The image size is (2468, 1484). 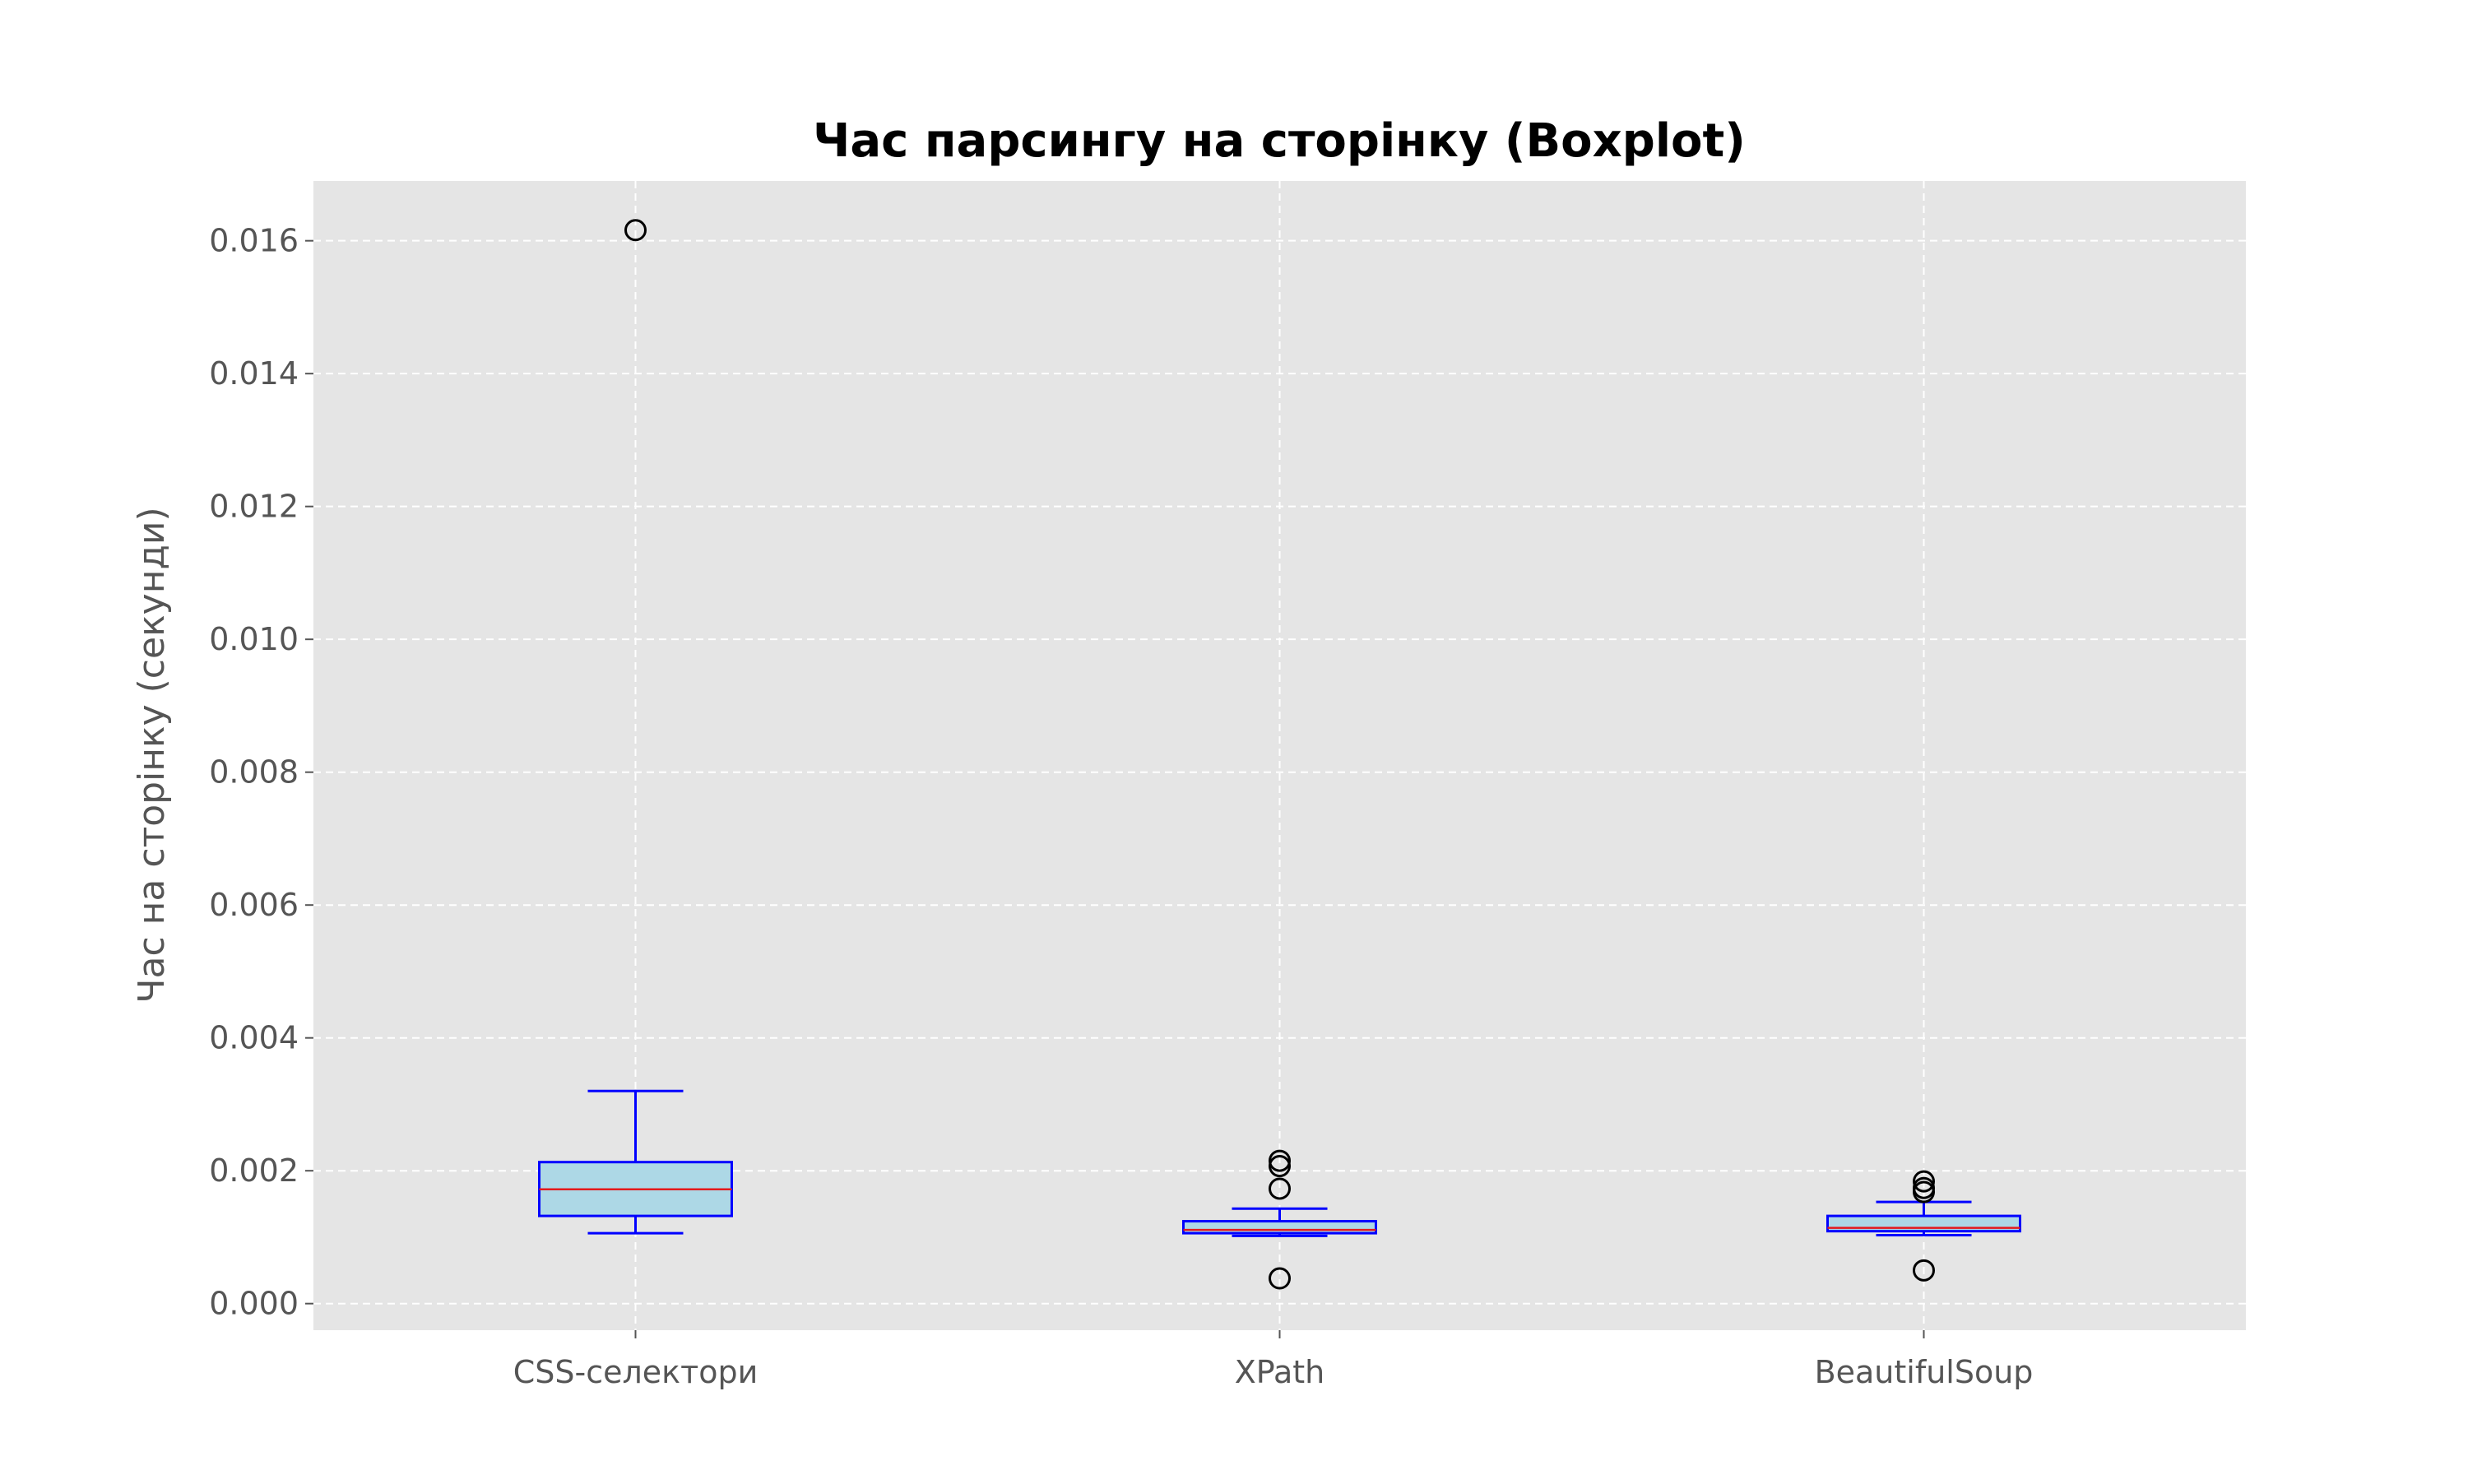 I want to click on y-tick-label: 0.012, so click(x=254, y=507).